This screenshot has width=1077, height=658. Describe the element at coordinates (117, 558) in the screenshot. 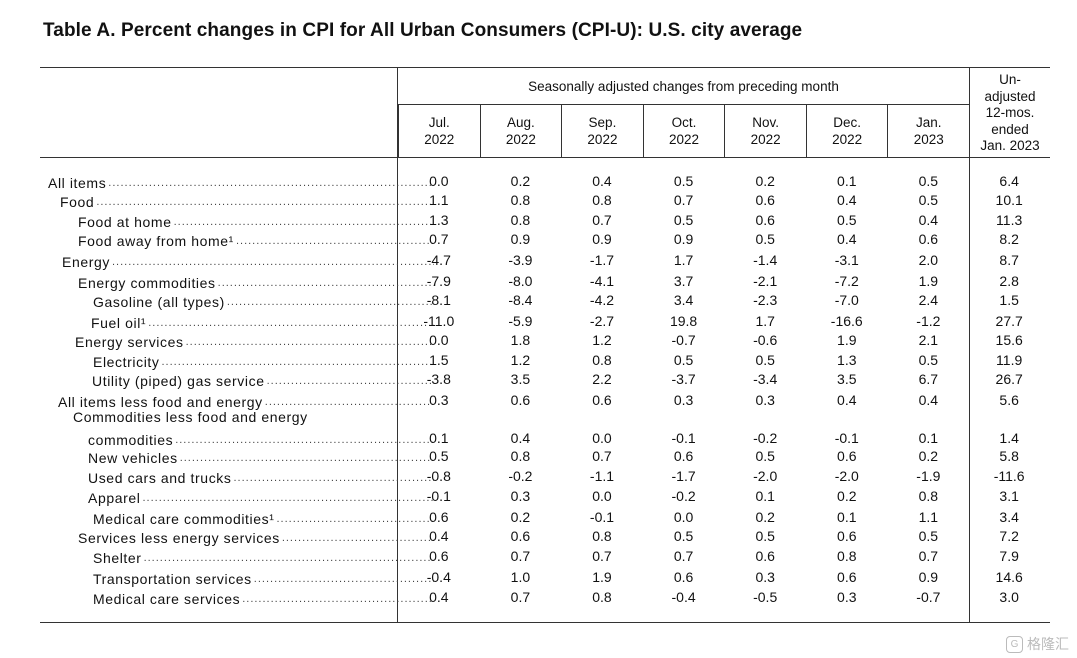

I see `row-label-text: Shelter` at that location.